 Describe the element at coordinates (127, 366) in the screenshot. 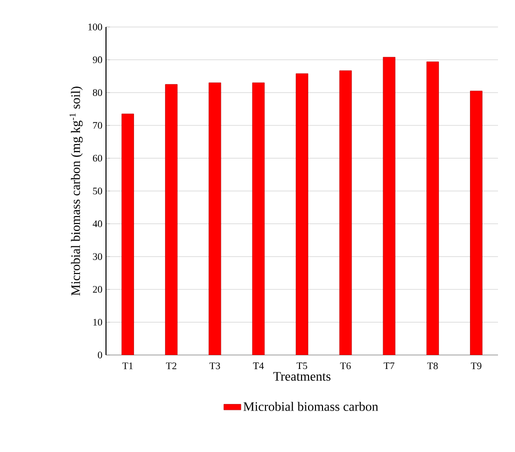

I see `x-tick-label: T1` at that location.